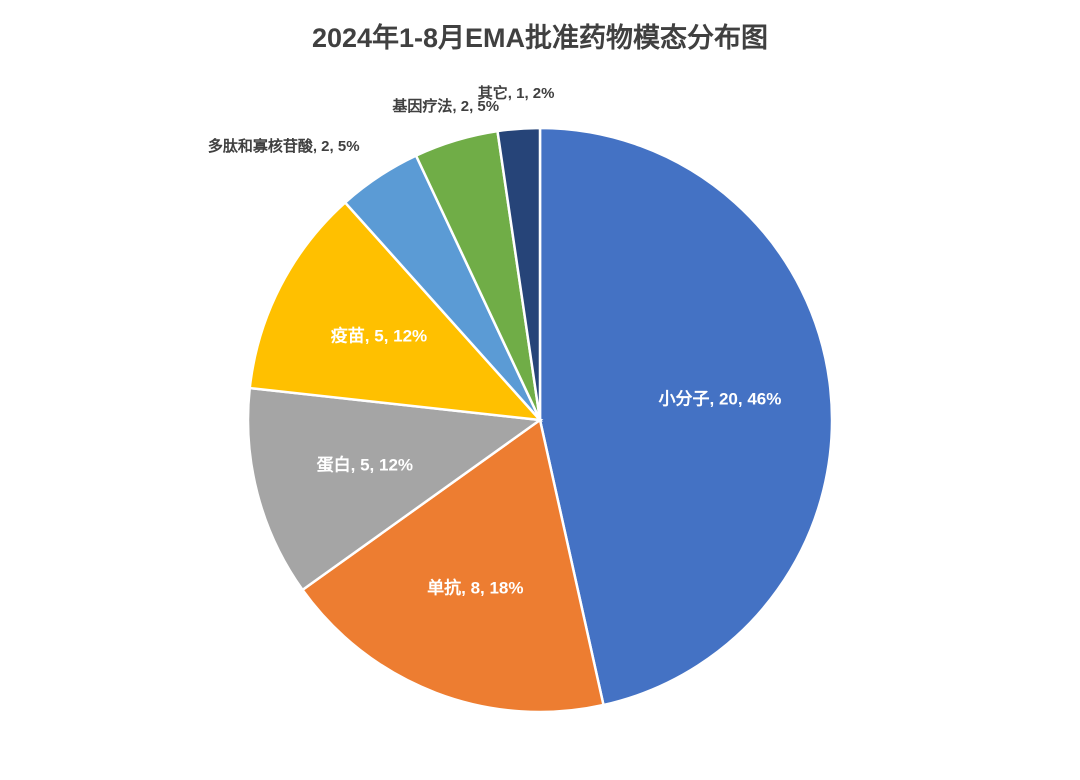 The height and width of the screenshot is (780, 1080). I want to click on data-label: 多肽和寡核苷酸, 2, 5%, so click(284, 146).